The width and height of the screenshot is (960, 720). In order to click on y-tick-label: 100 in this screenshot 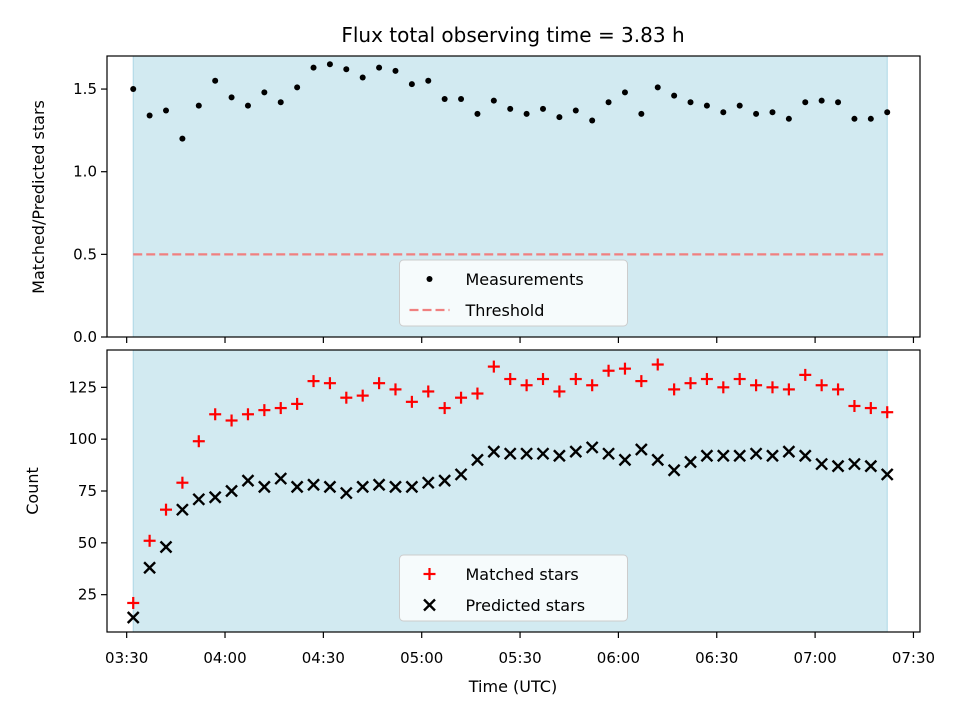, I will do `click(82, 439)`.